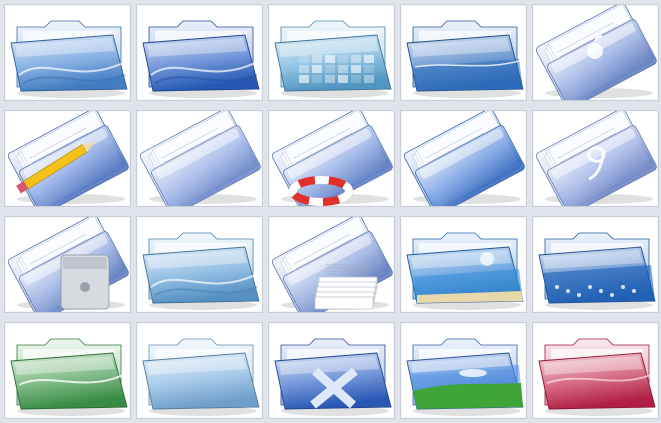 This screenshot has height=423, width=661. I want to click on folder-blue-plain-icon, so click(464, 158).